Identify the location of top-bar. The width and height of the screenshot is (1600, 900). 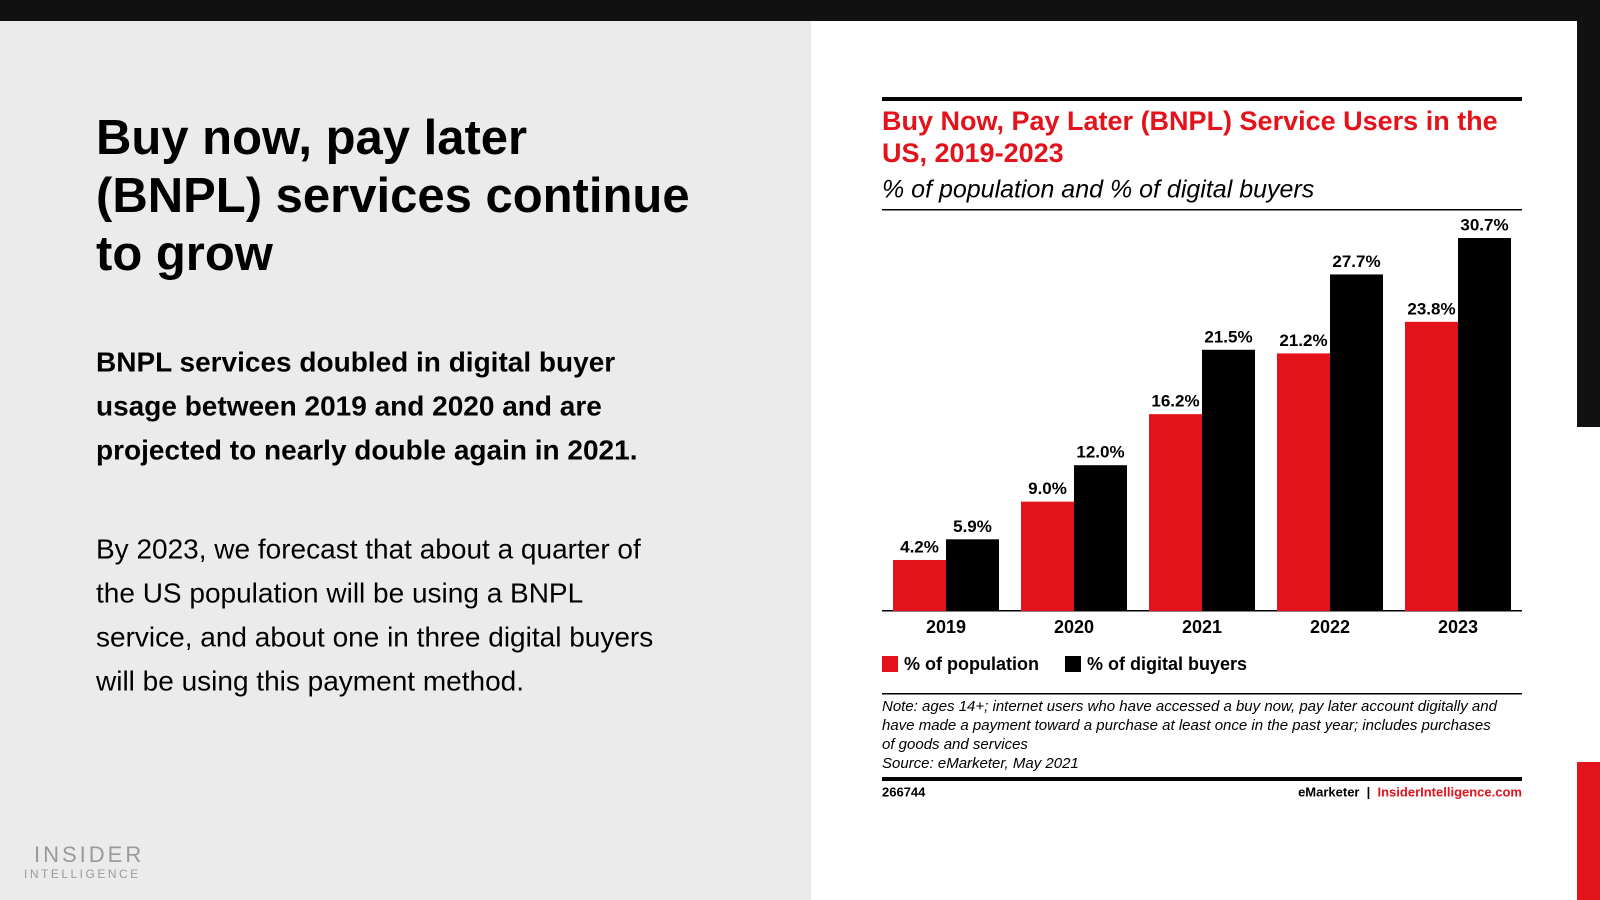
(800, 10).